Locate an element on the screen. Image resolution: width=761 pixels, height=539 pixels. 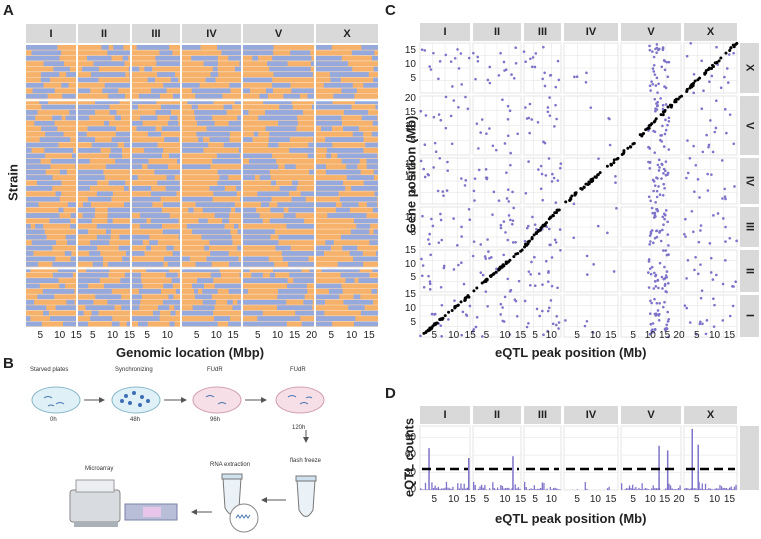
tick-d-x-II-10: 10 is located at coordinates (505, 499).